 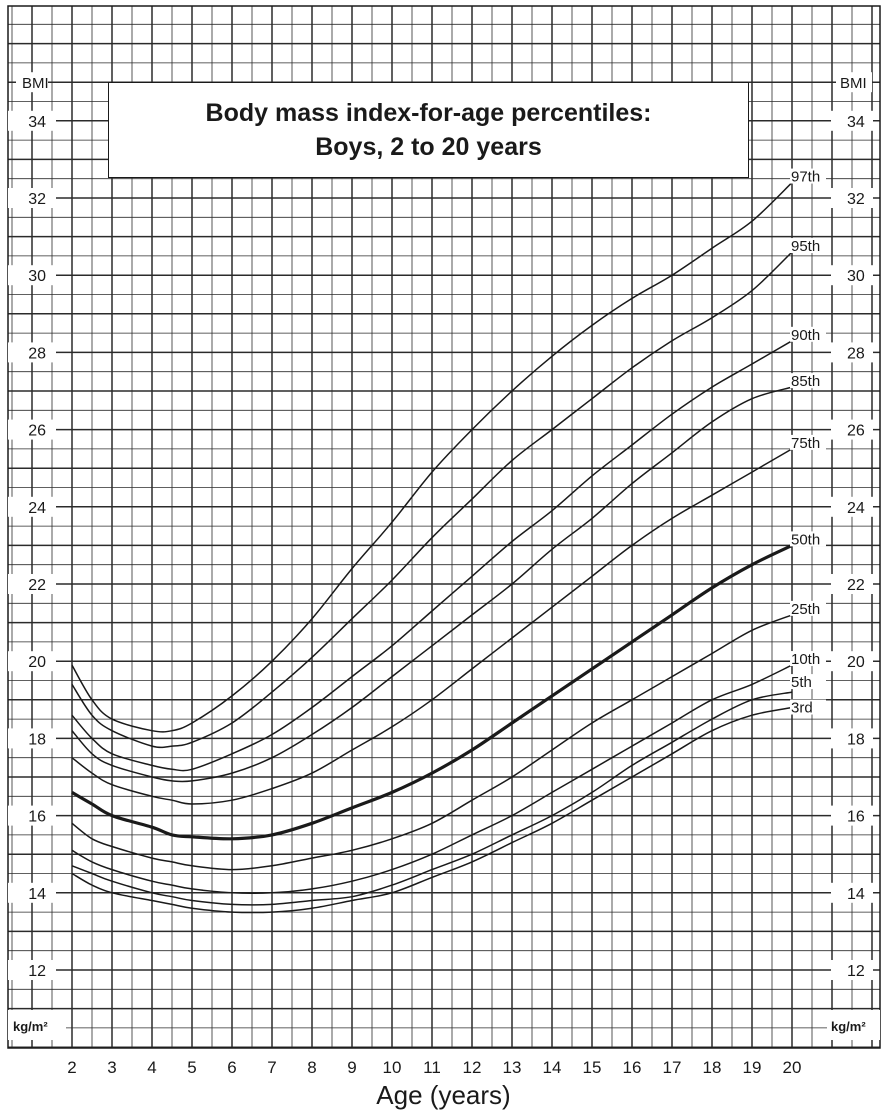 What do you see at coordinates (472, 1067) in the screenshot?
I see `x-tick-label: 12` at bounding box center [472, 1067].